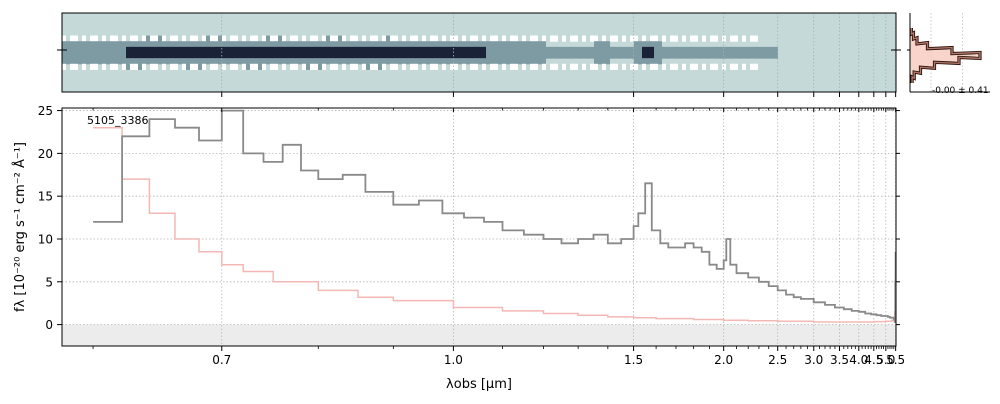 This screenshot has width=1000, height=404. Describe the element at coordinates (895, 360) in the screenshot. I see `x-tick-label: 5.5` at that location.